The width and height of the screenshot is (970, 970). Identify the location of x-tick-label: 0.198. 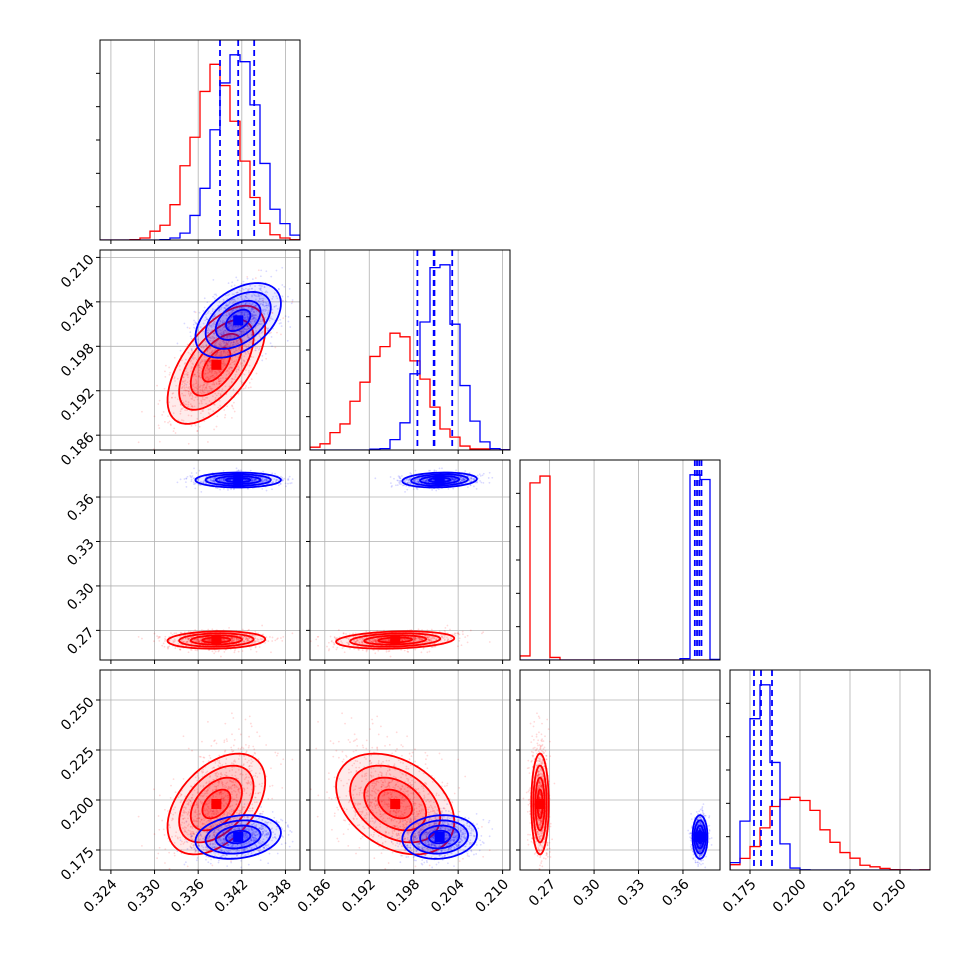
(404, 896).